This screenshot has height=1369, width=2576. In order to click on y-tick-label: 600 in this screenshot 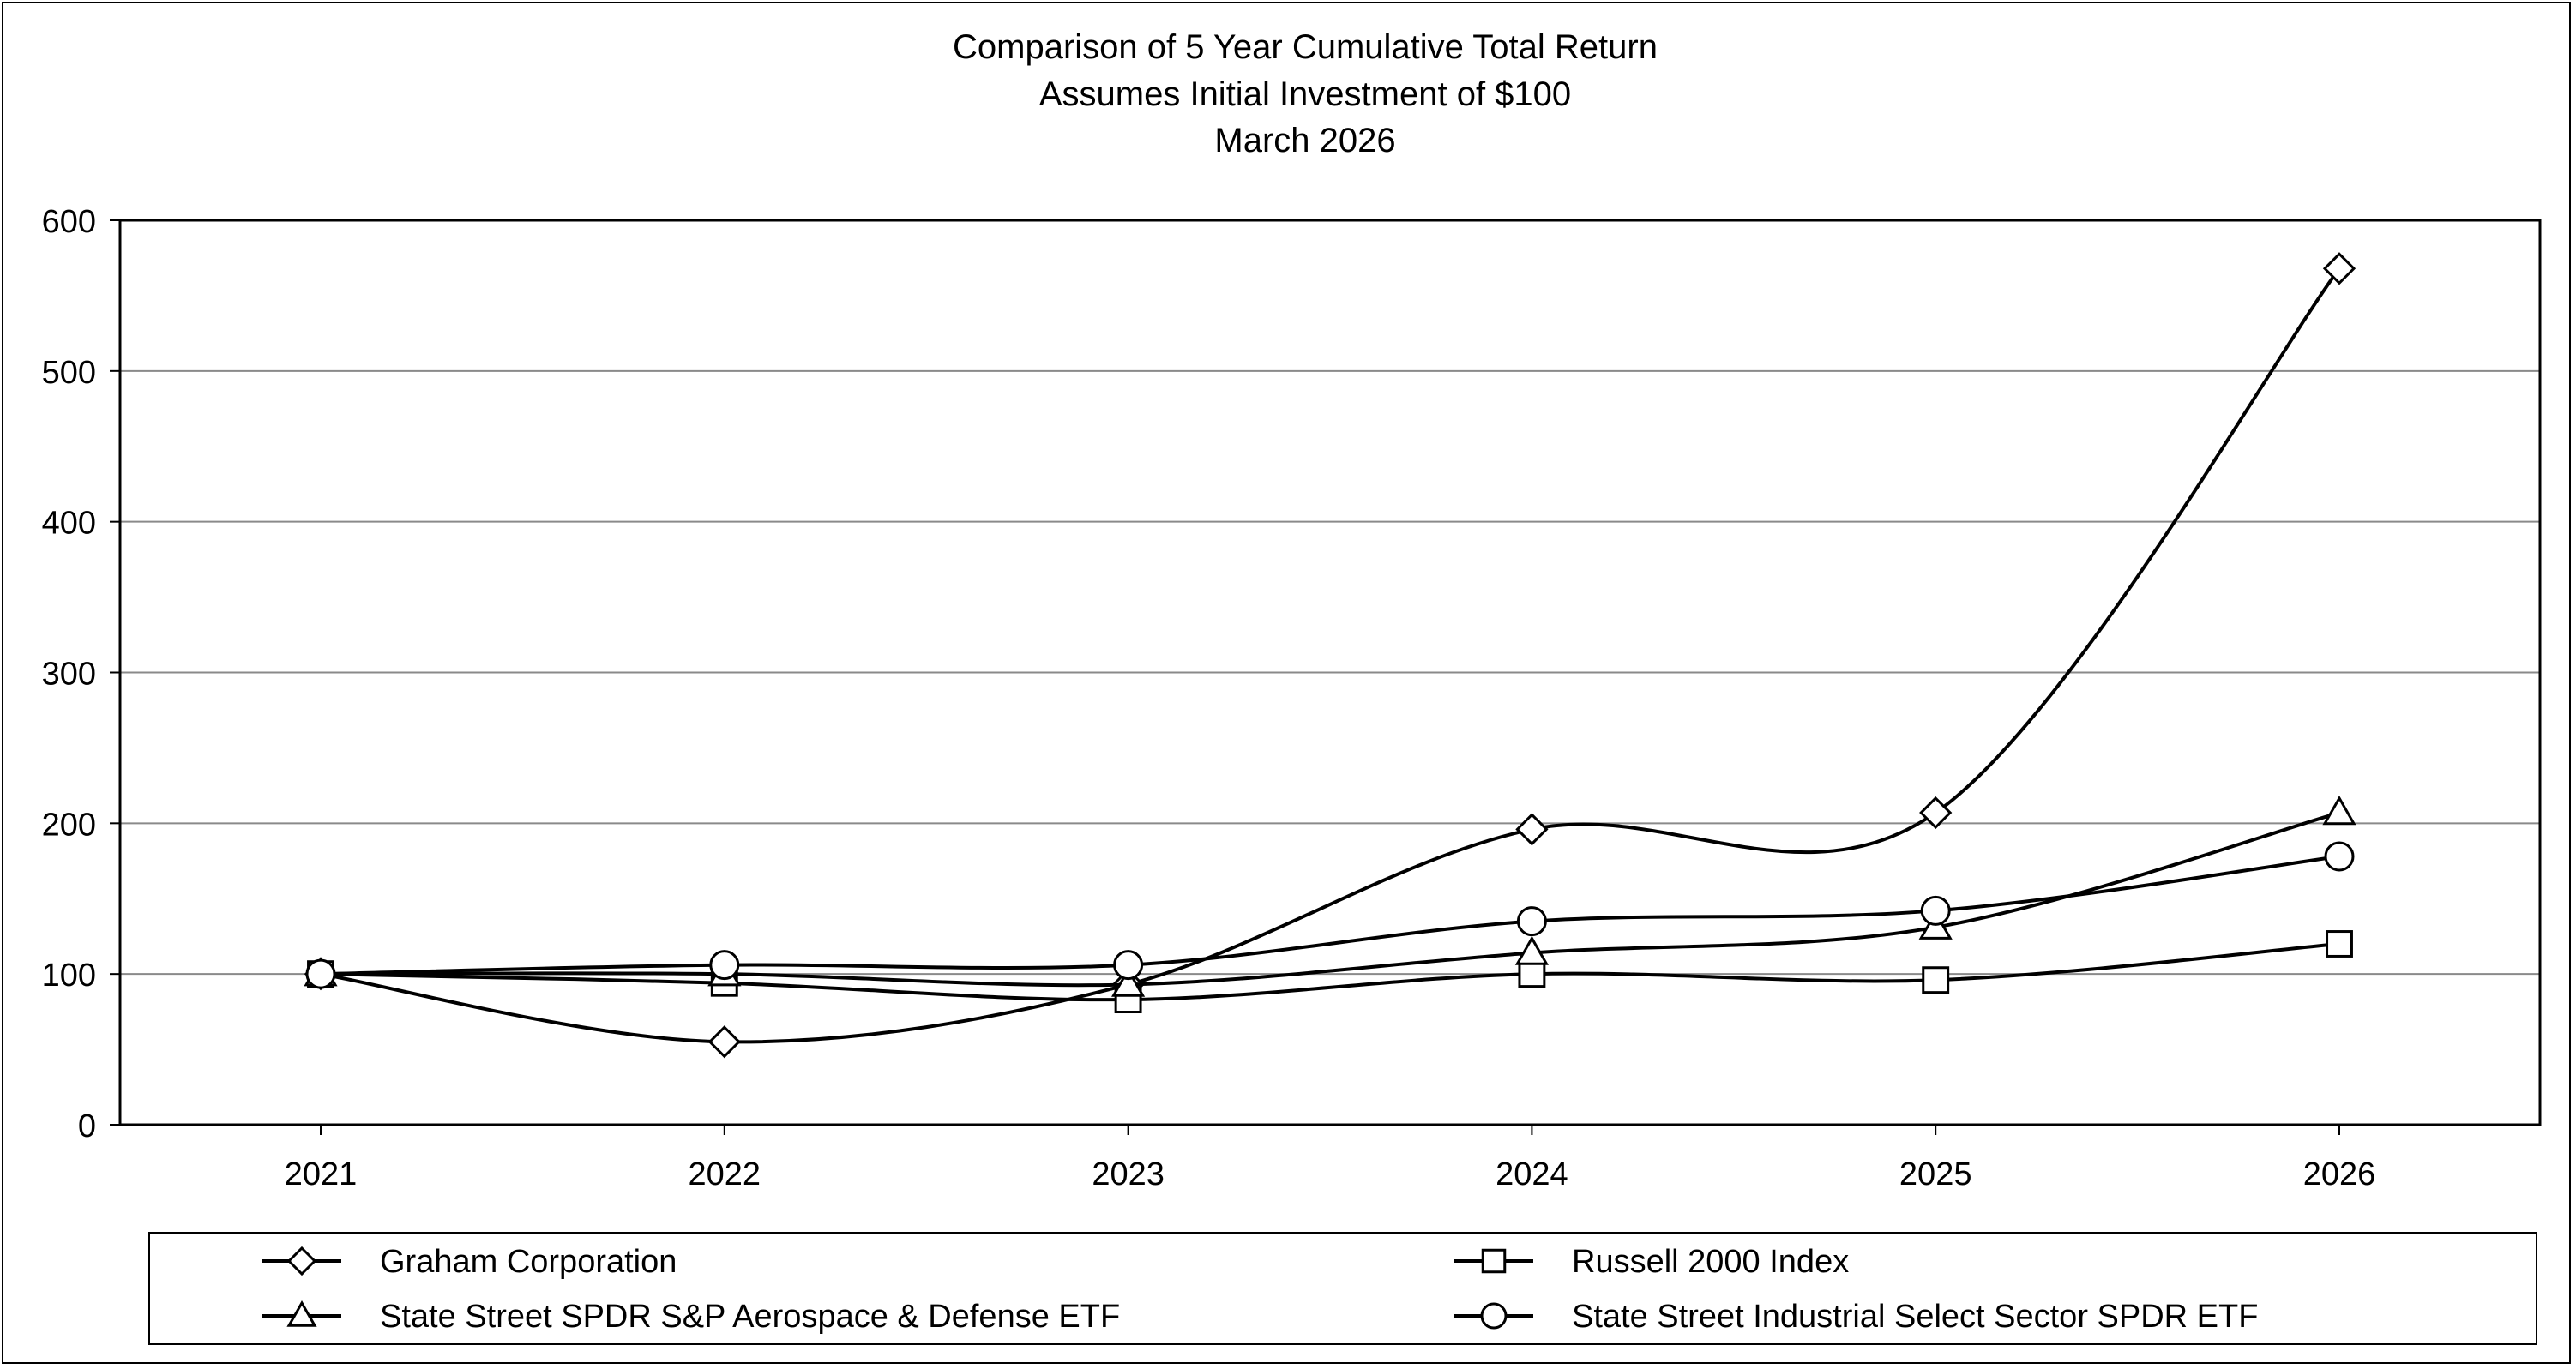, I will do `click(69, 222)`.